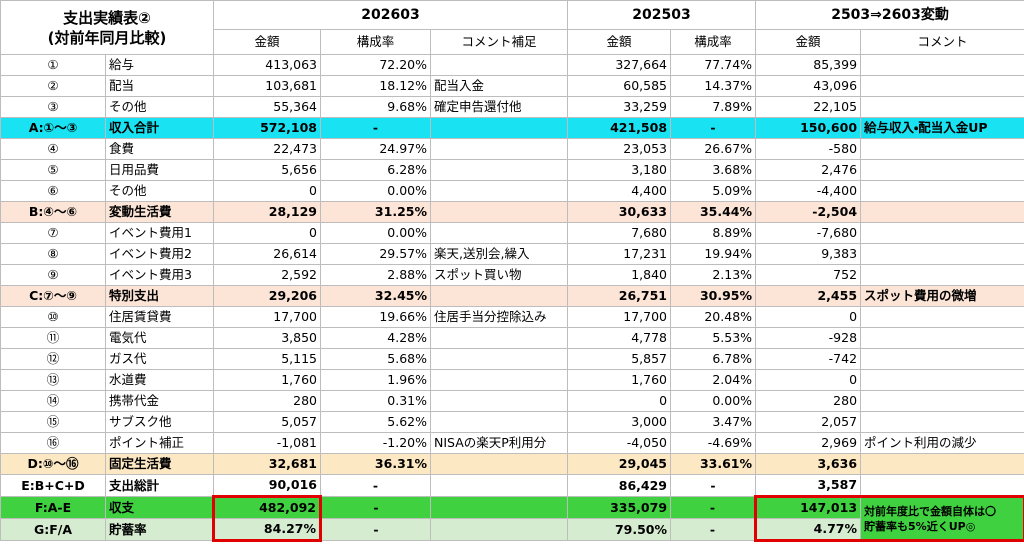  Describe the element at coordinates (713, 107) in the screenshot. I see `rate2-cell: 7.89%` at that location.